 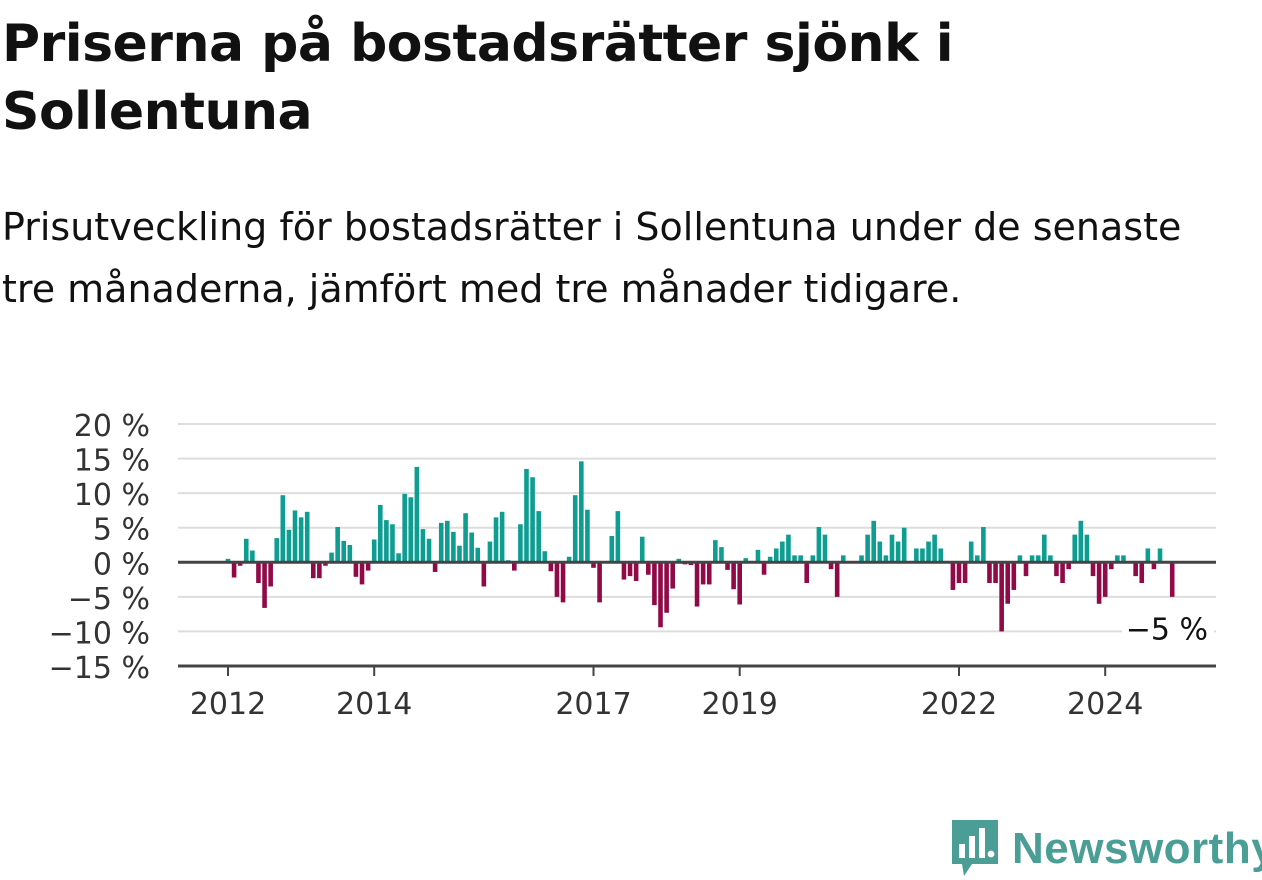 What do you see at coordinates (593, 704) in the screenshot?
I see `x-tick-label: 2017` at bounding box center [593, 704].